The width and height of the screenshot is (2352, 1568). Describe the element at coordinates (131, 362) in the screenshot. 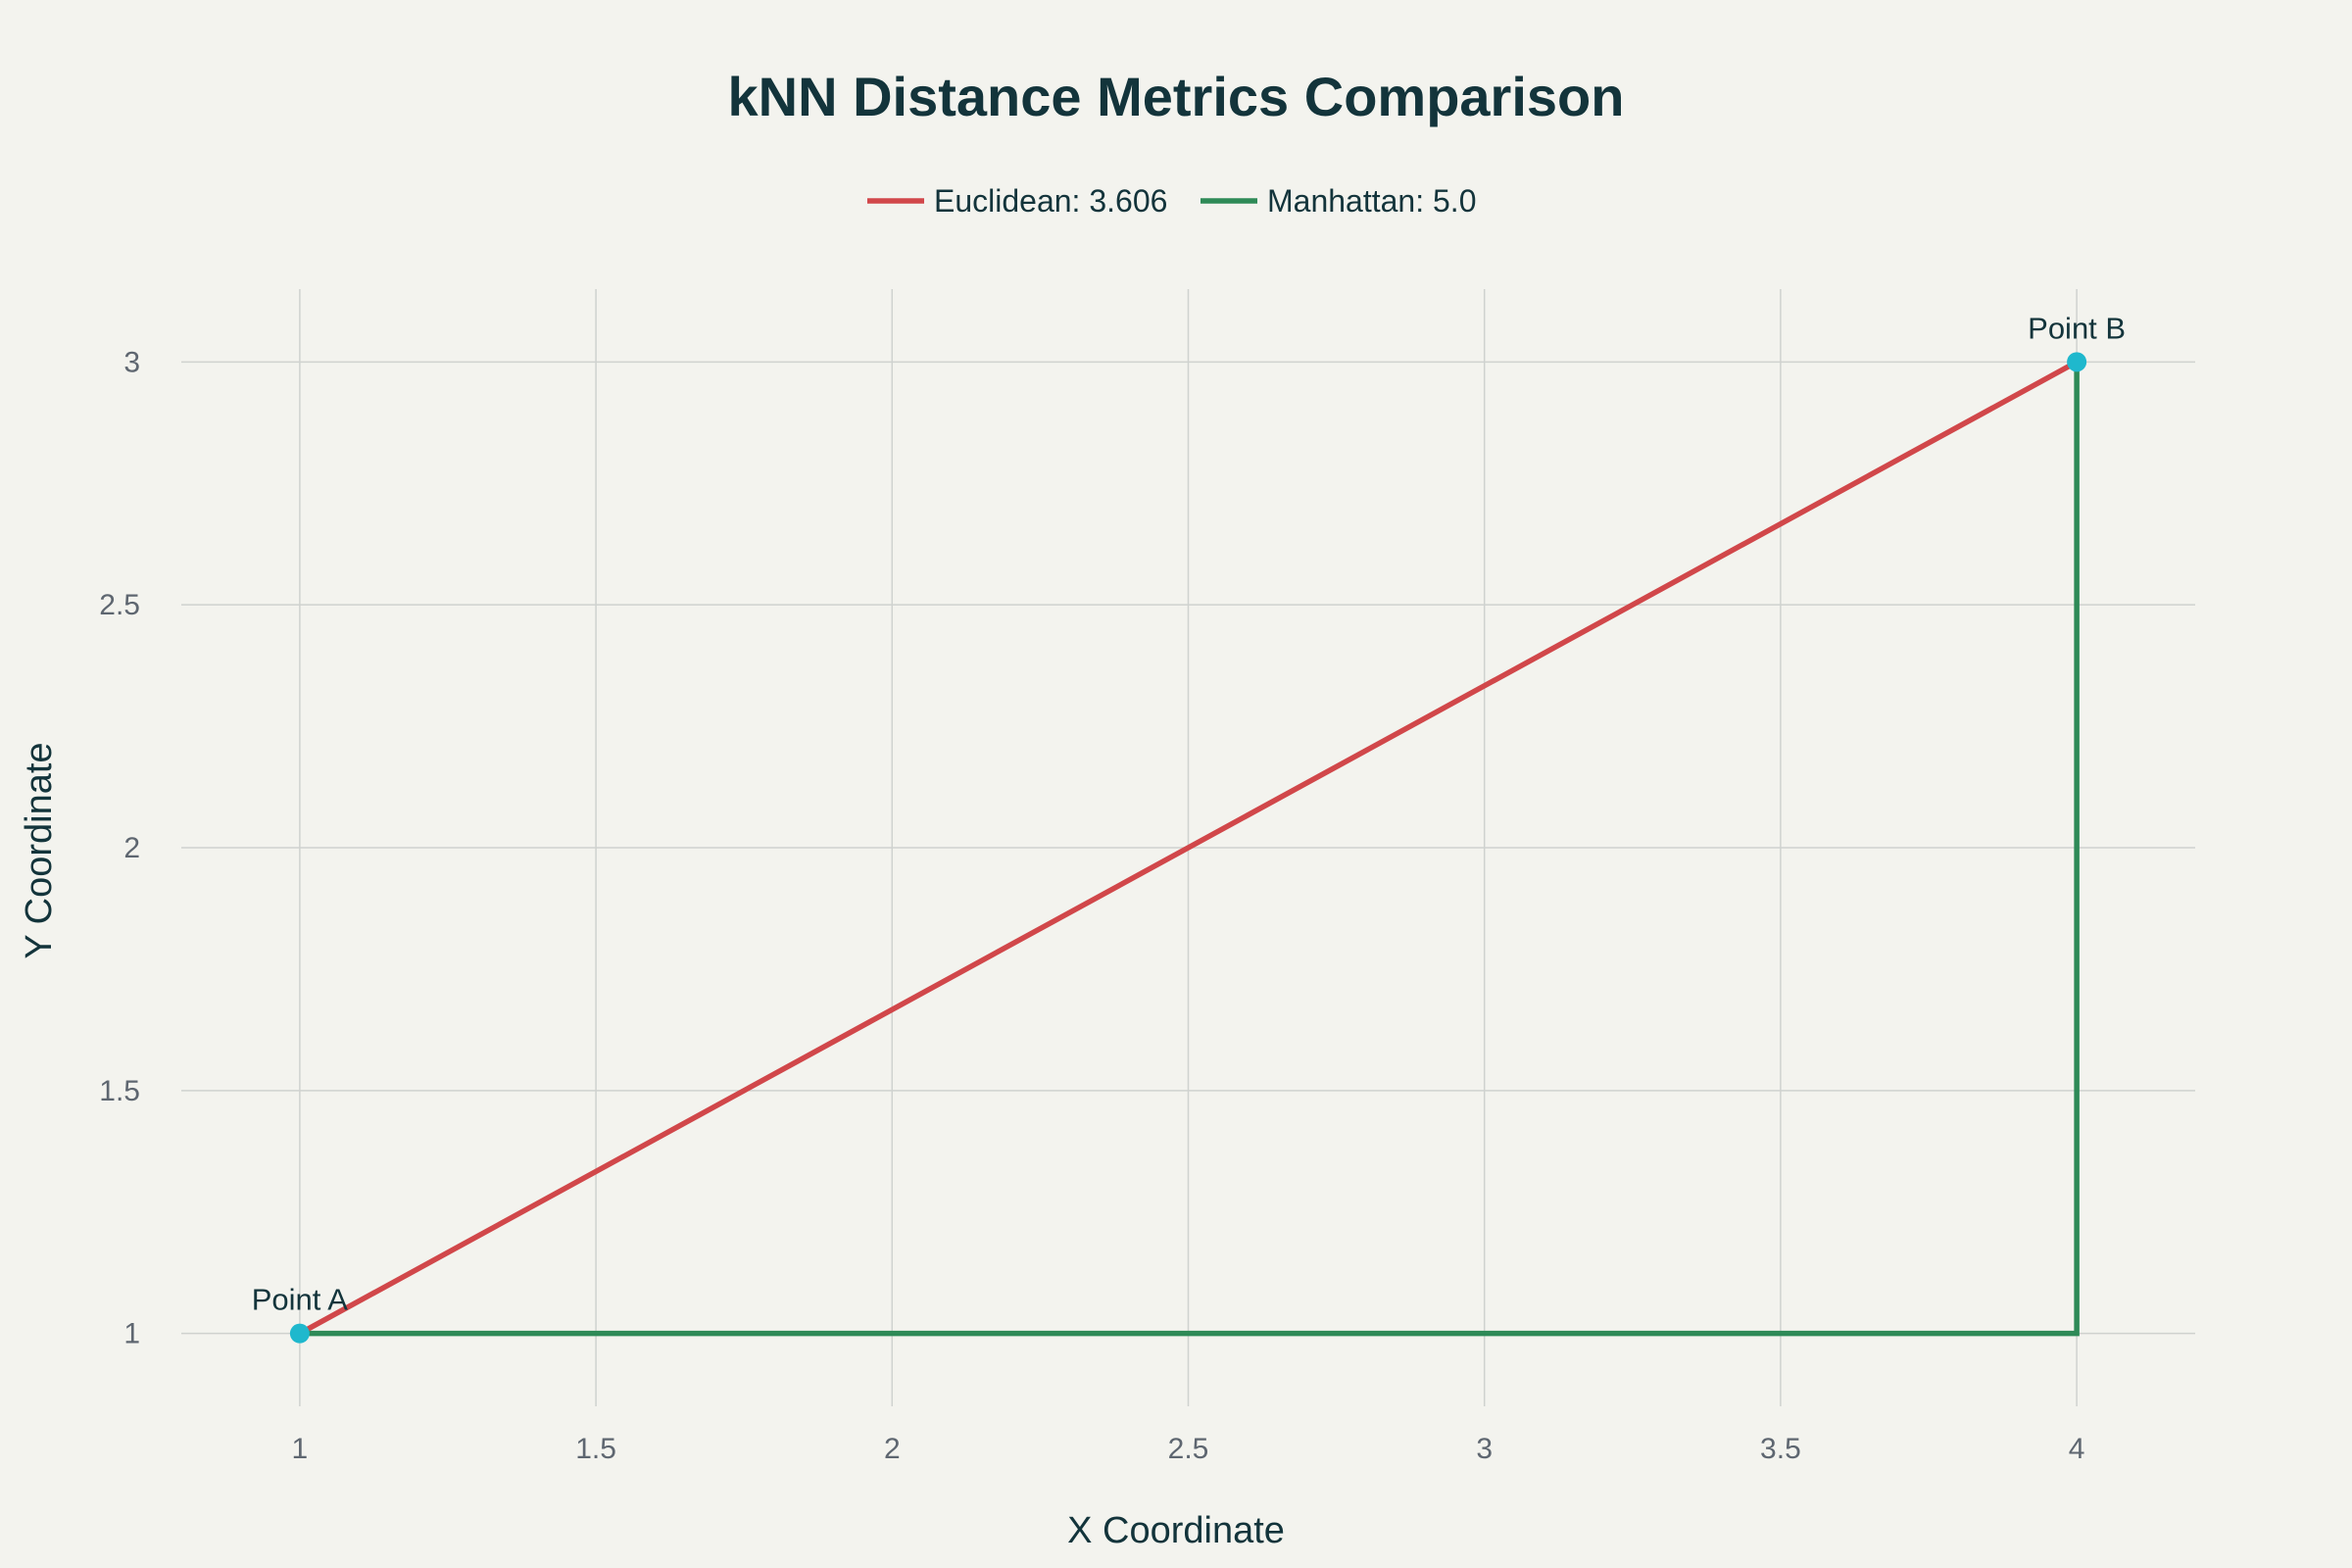

I see `y-tick-label: 3` at that location.